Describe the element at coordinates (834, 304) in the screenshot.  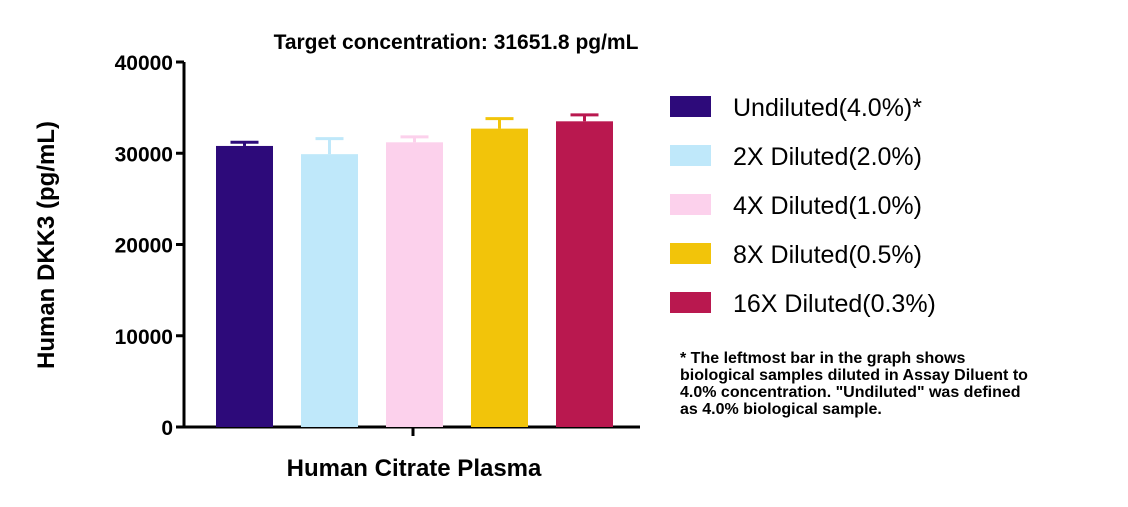
I see `legend-label: 16X Diluted(0.3%)` at that location.